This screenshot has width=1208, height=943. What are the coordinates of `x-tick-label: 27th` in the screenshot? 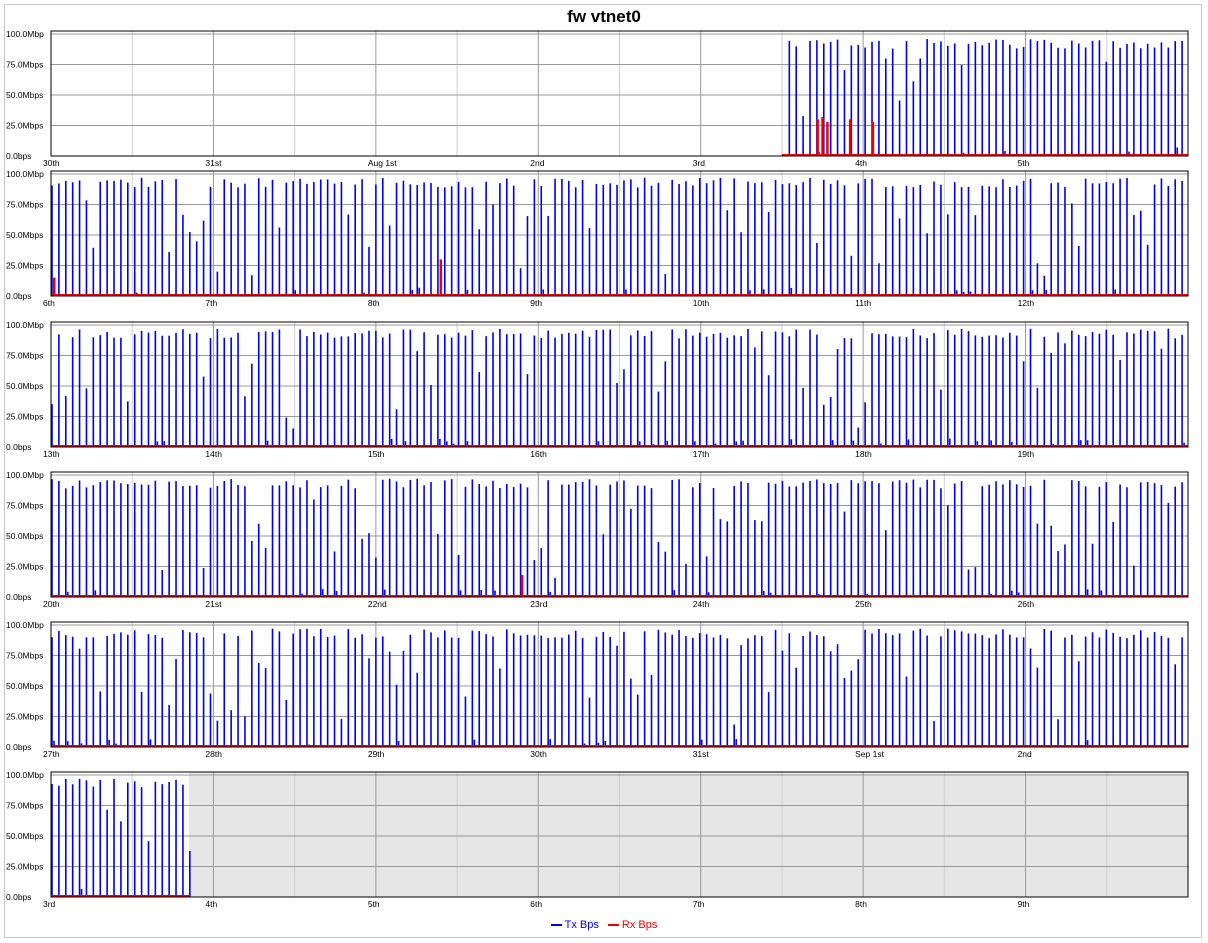 It's located at (51, 754).